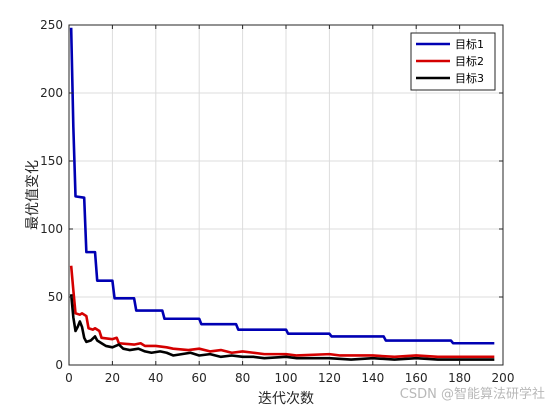 This screenshot has width=559, height=412. I want to click on y-tick-label: 250, so click(51, 25).